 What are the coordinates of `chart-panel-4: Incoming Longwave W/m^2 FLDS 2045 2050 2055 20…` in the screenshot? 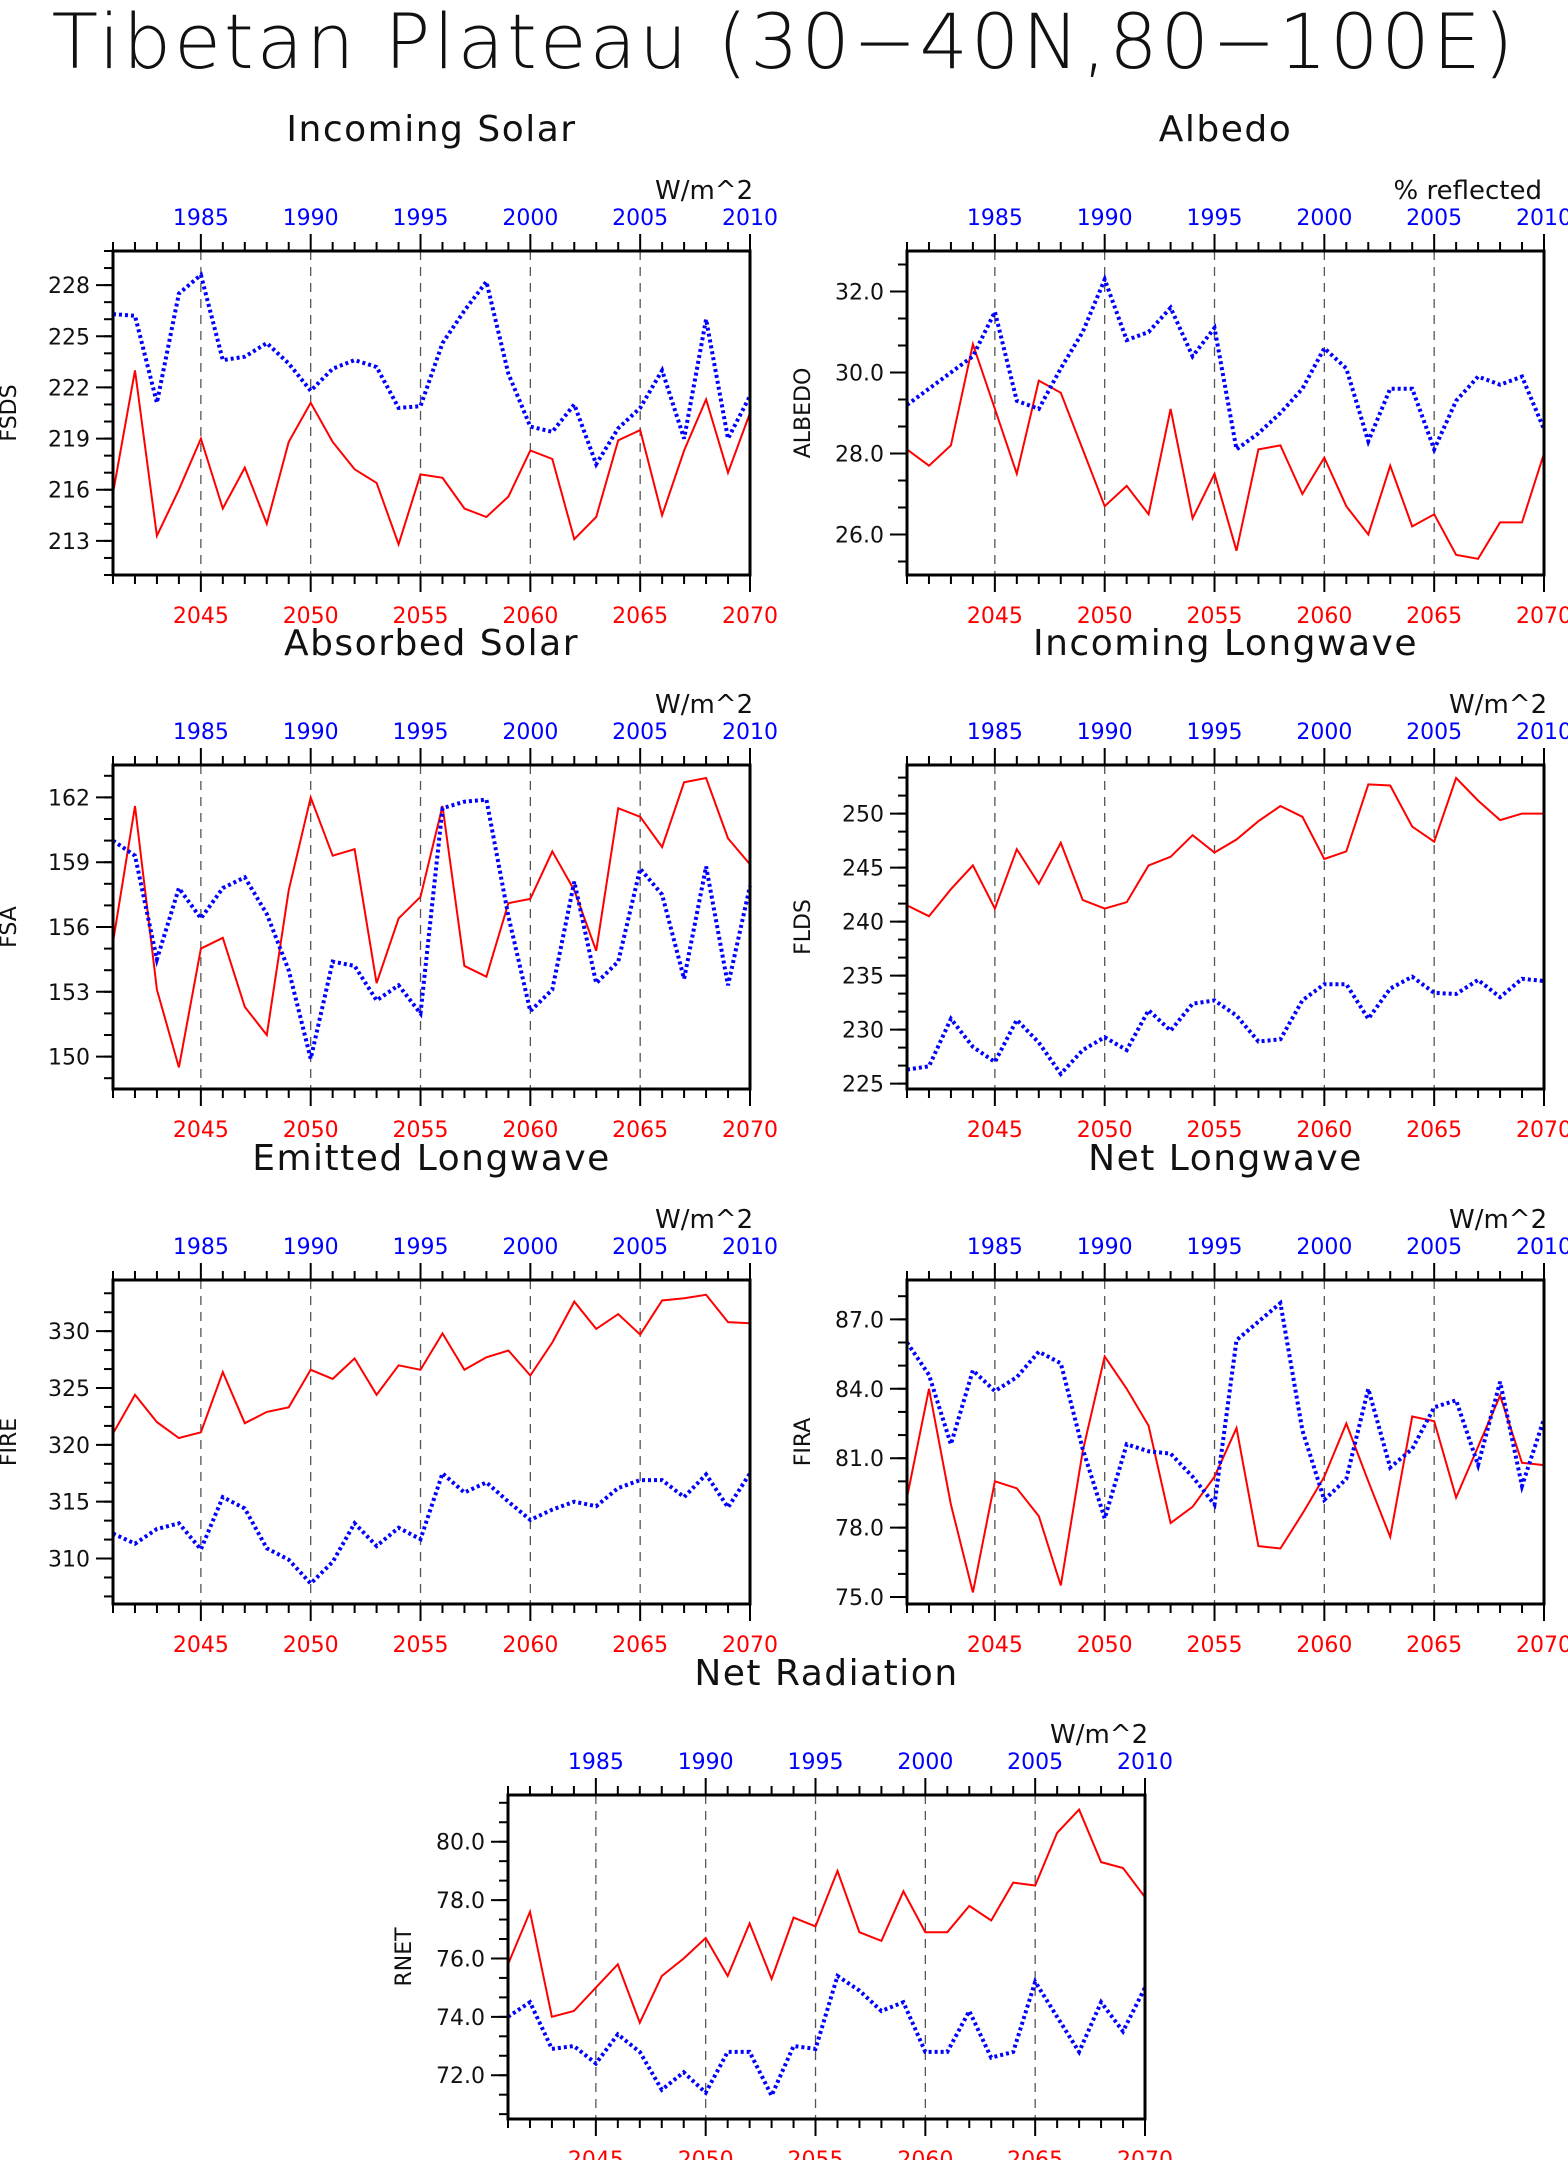 It's located at (1179, 883).